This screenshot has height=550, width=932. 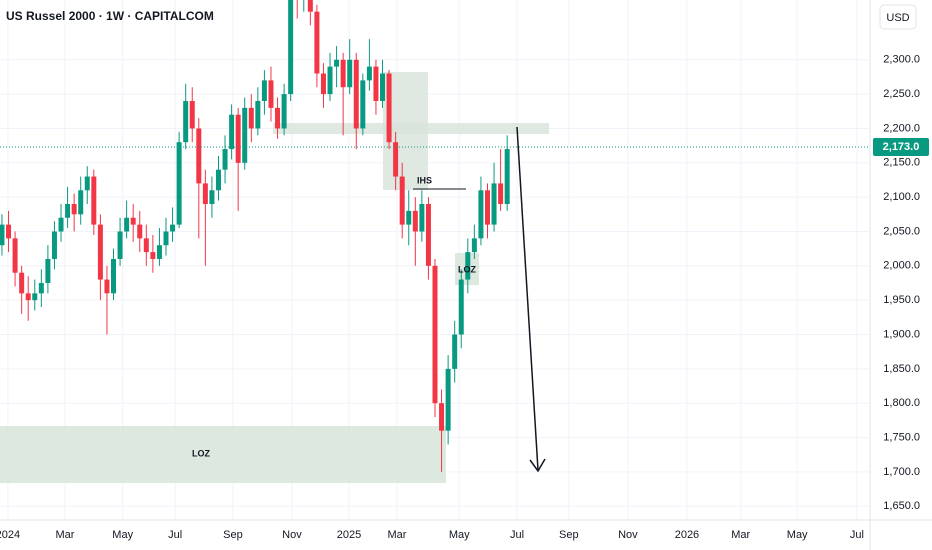 I want to click on annotation: IHS, so click(x=424, y=180).